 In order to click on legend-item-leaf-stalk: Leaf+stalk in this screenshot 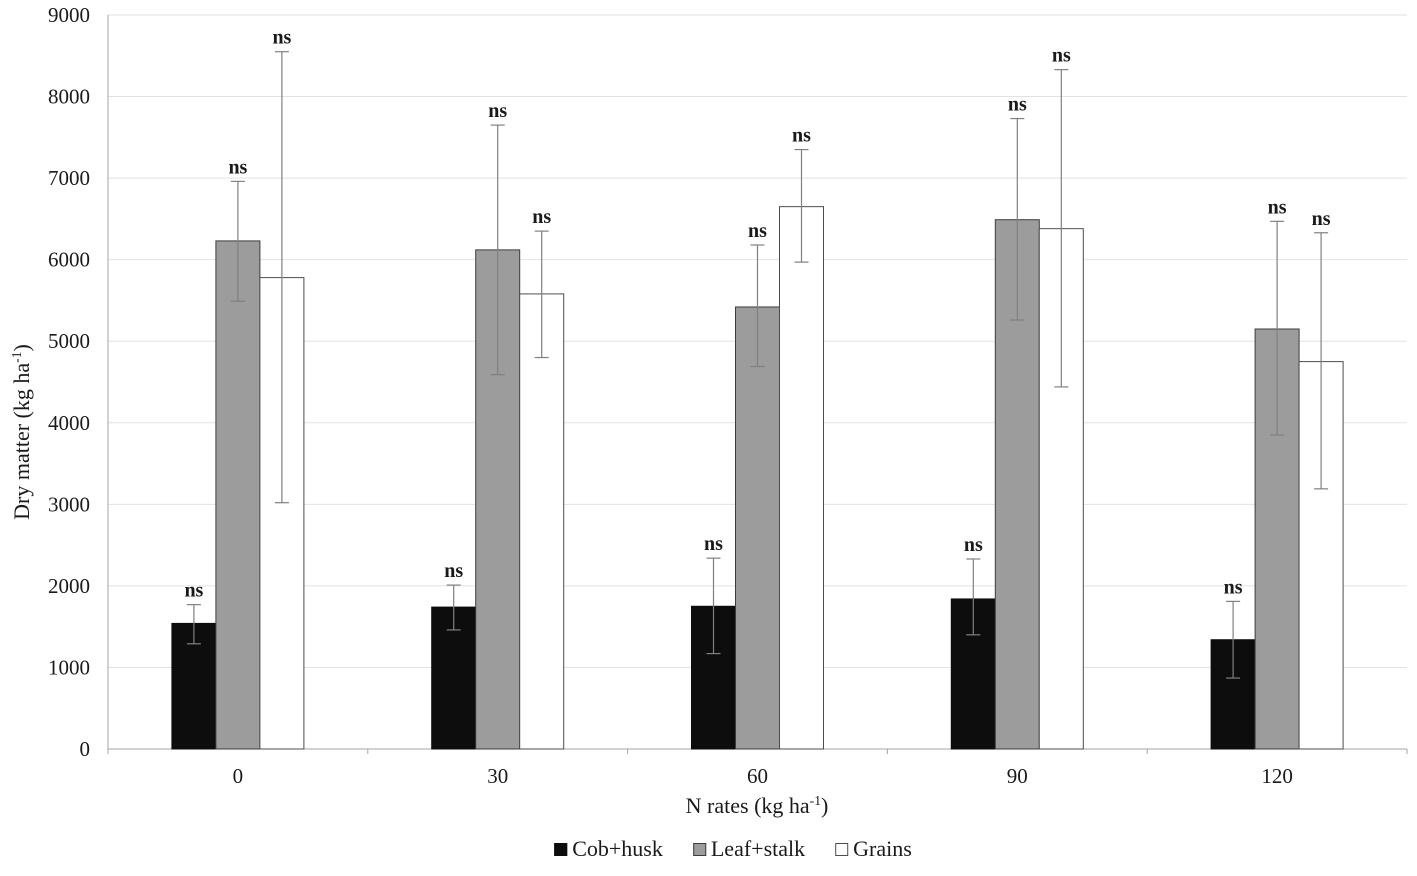, I will do `click(749, 849)`.